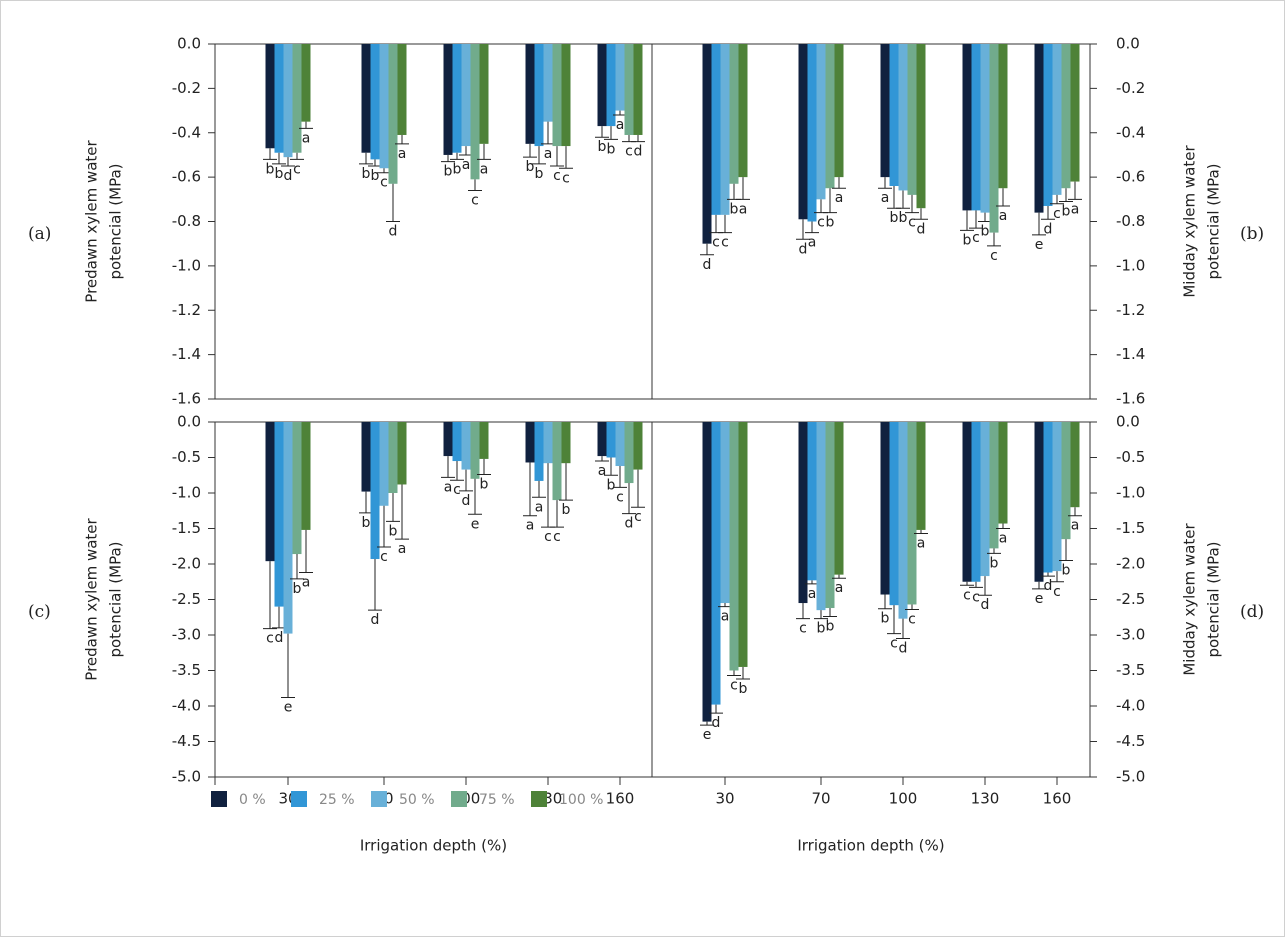 The width and height of the screenshot is (1285, 937). I want to click on legend-label: 25 %, so click(337, 800).